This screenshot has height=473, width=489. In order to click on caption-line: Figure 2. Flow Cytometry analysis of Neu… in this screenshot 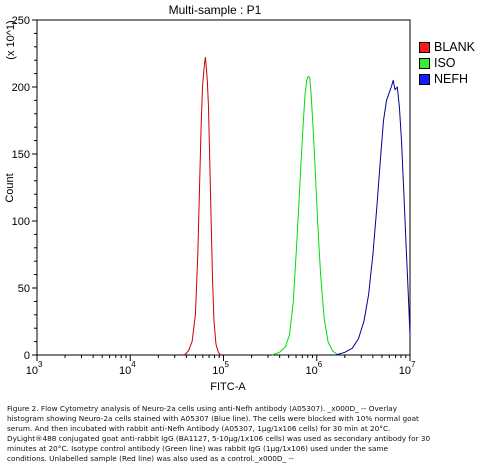, I will do `click(202, 408)`.